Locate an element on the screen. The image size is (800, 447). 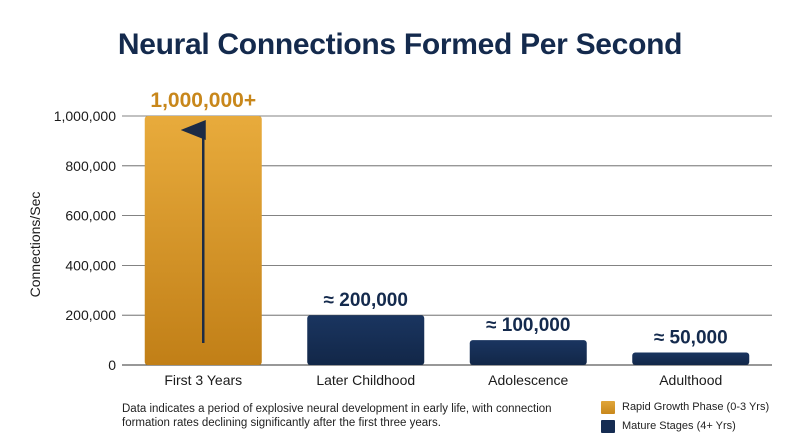
legend-swatch-rapid is located at coordinates (608, 407).